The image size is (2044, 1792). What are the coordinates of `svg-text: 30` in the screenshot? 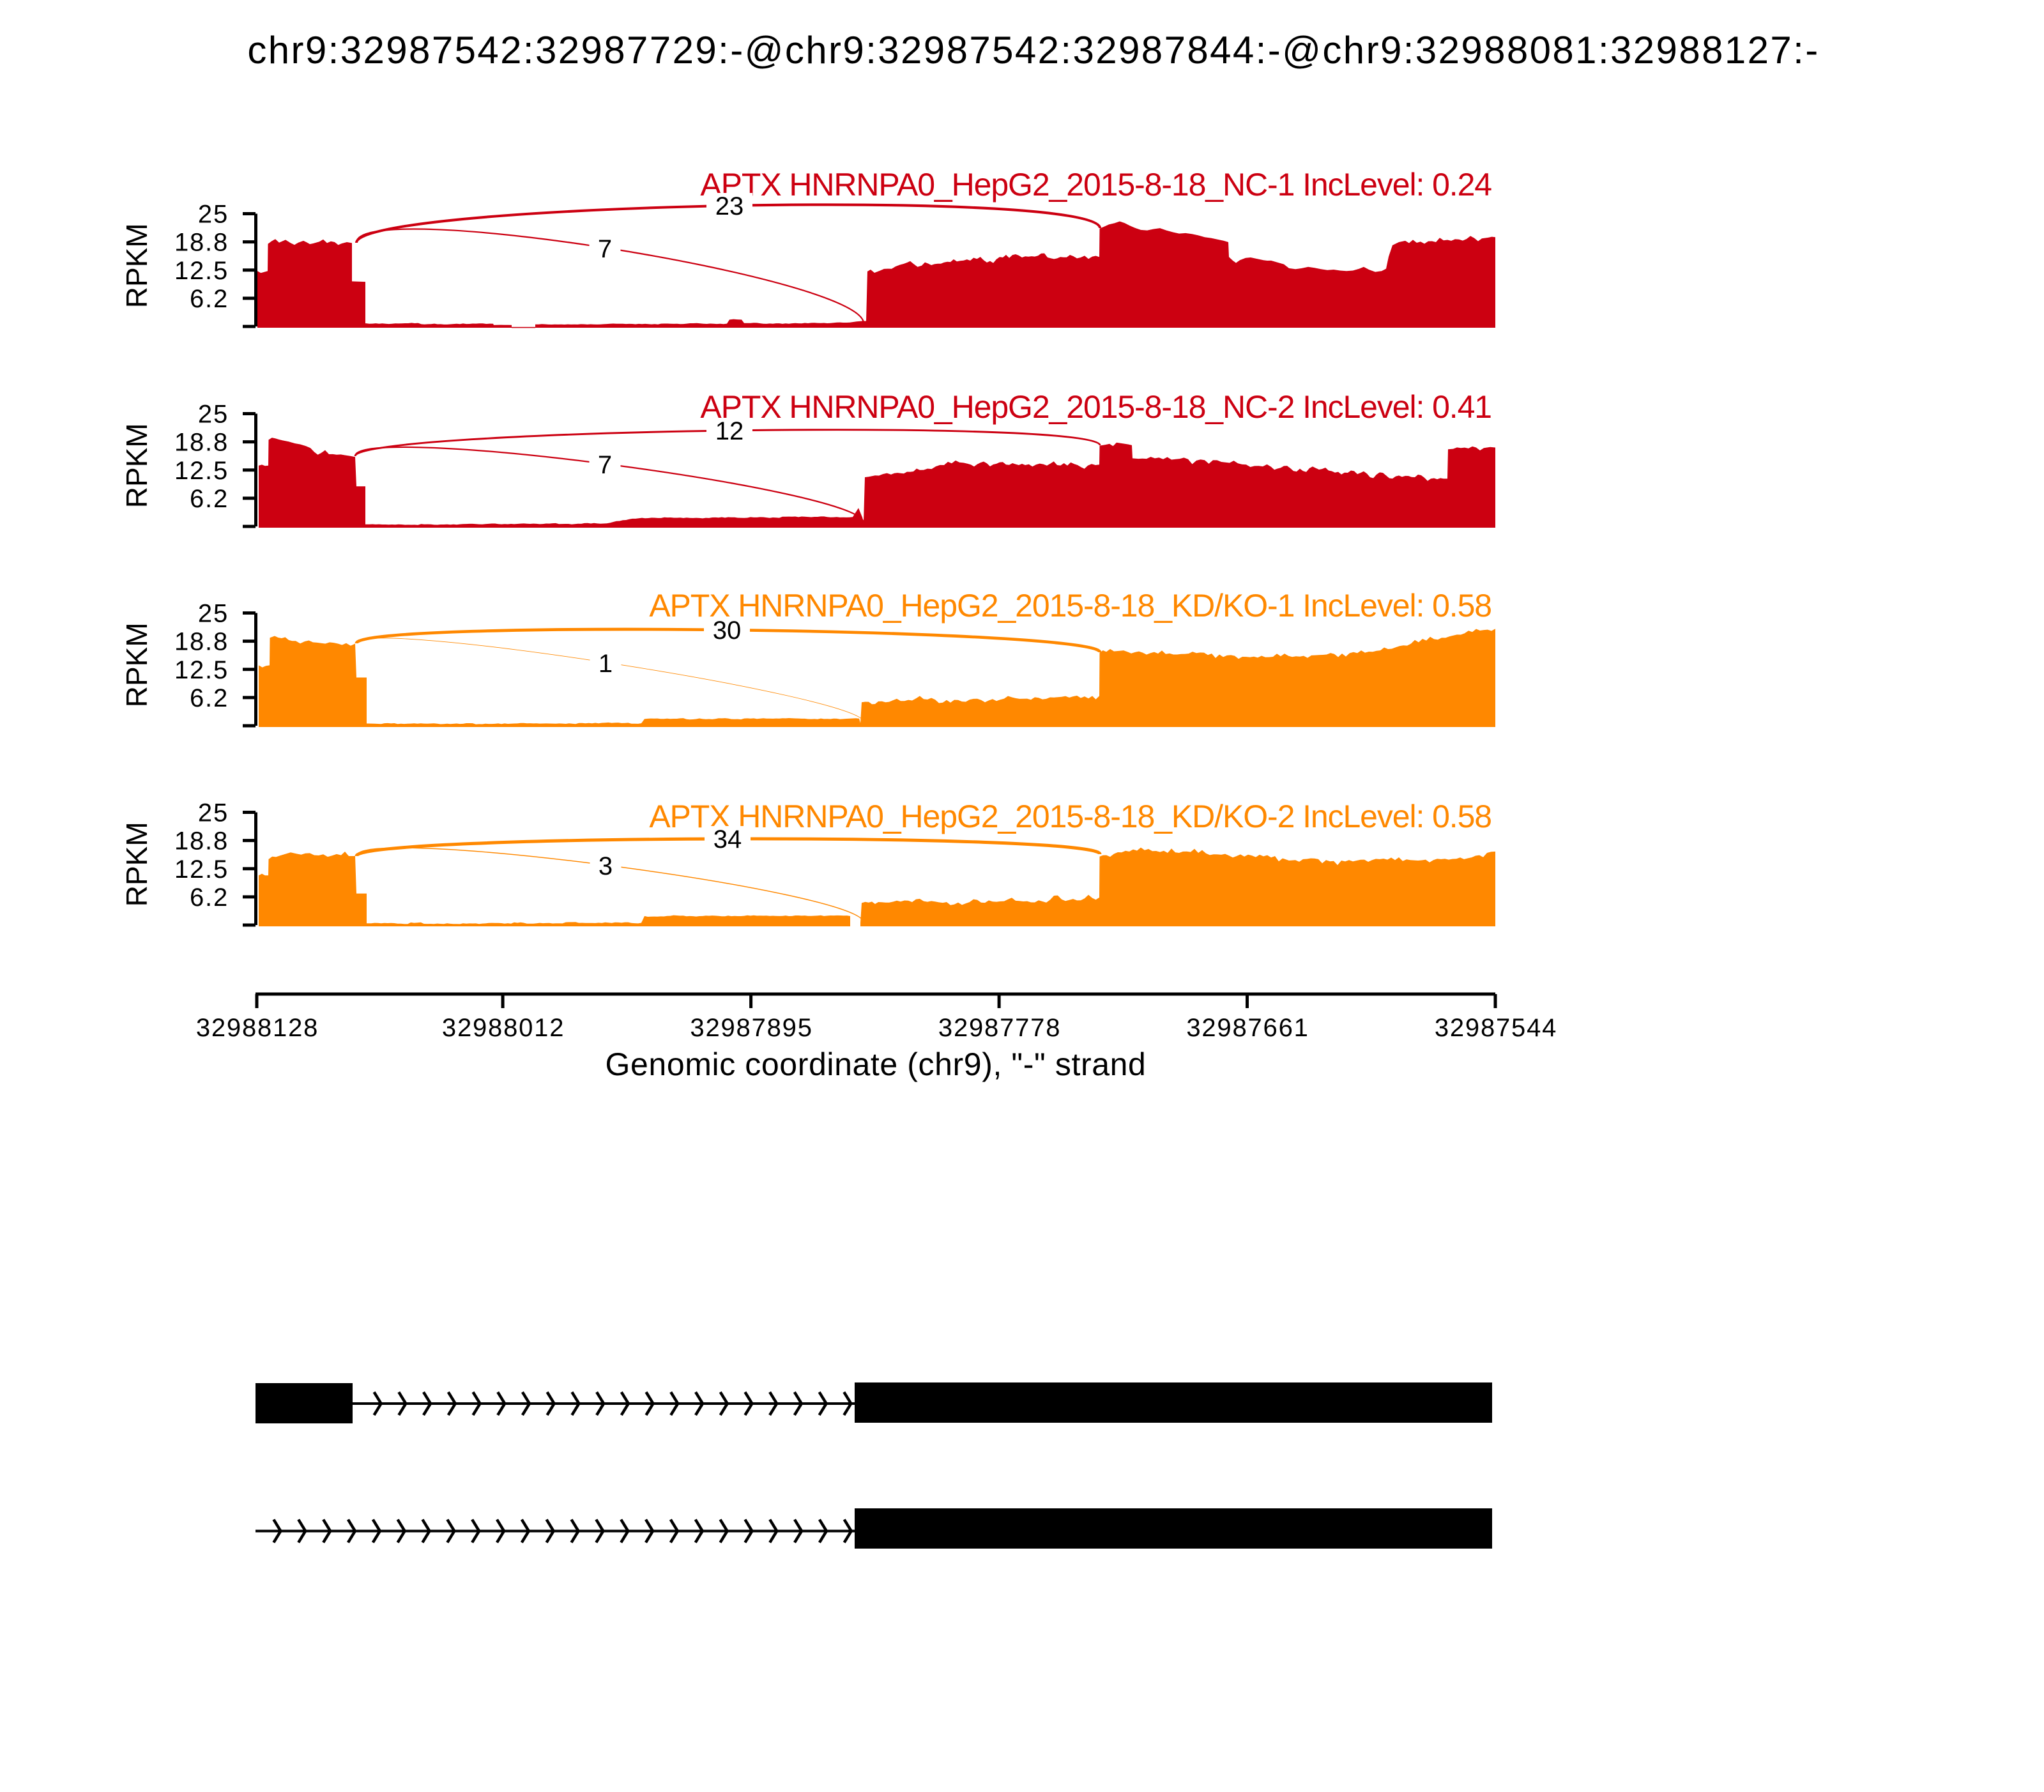 It's located at (727, 631).